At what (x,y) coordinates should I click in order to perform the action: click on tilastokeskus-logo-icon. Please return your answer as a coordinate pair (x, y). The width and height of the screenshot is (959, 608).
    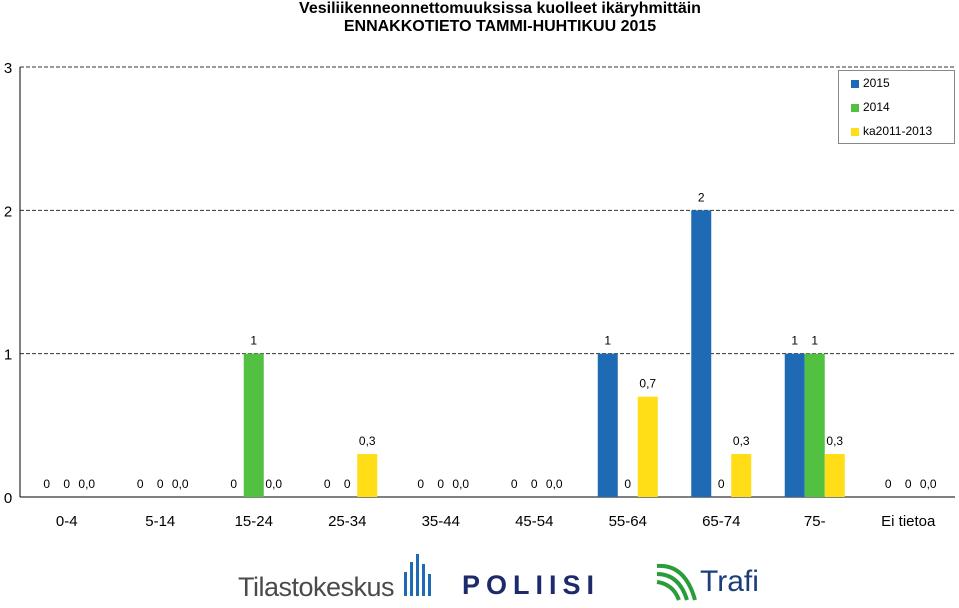
    Looking at the image, I should click on (417, 575).